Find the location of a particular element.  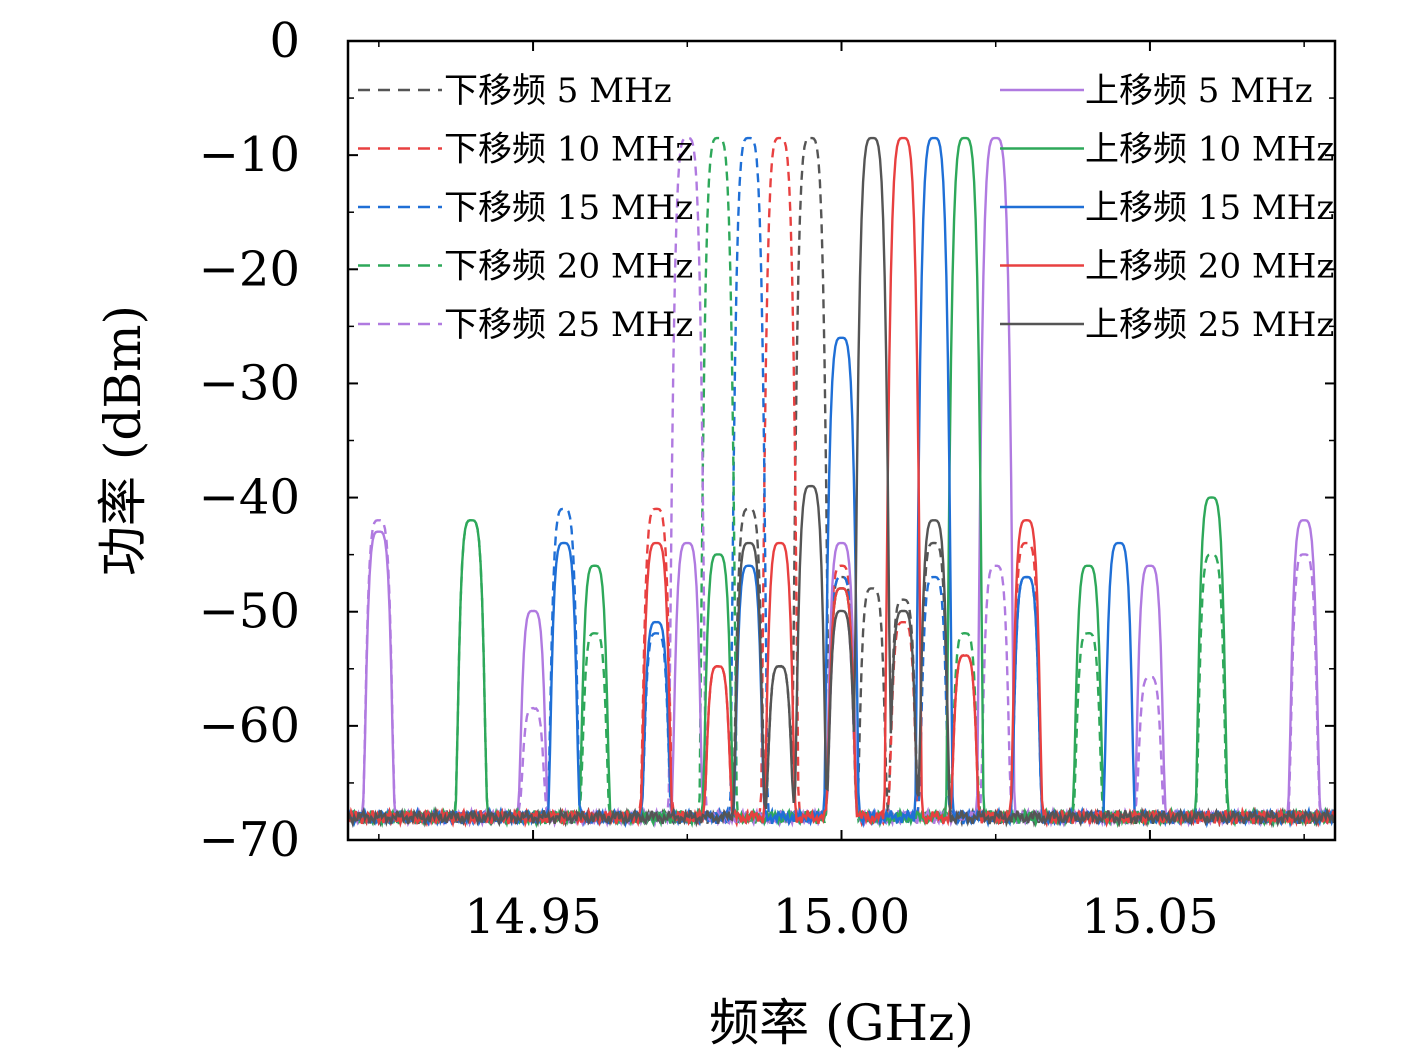

legend-entry-label: 下移频 10 MHz is located at coordinates (568, 150).